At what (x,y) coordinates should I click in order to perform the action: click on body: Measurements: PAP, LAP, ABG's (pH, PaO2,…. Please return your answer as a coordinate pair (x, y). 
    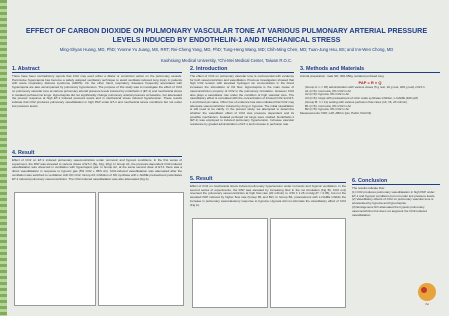
    Looking at the image, I should click on (336, 113).